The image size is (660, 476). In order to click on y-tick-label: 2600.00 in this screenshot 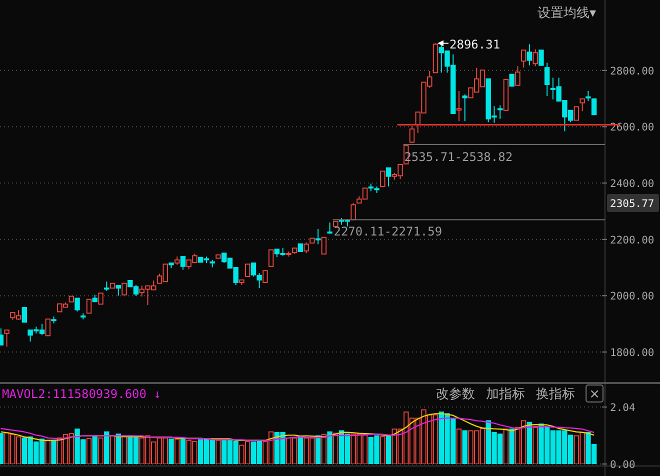, I will do `click(632, 128)`.